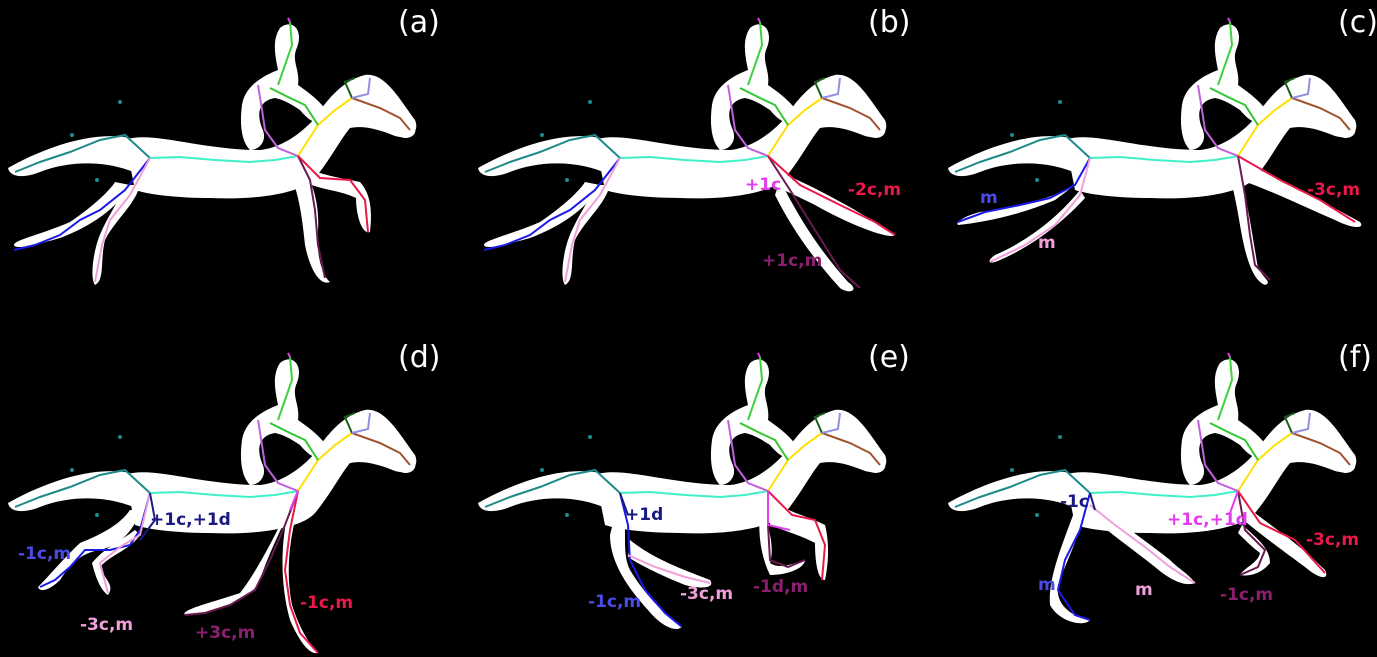 The width and height of the screenshot is (1377, 657). I want to click on annotation: +3c,m, so click(225, 633).